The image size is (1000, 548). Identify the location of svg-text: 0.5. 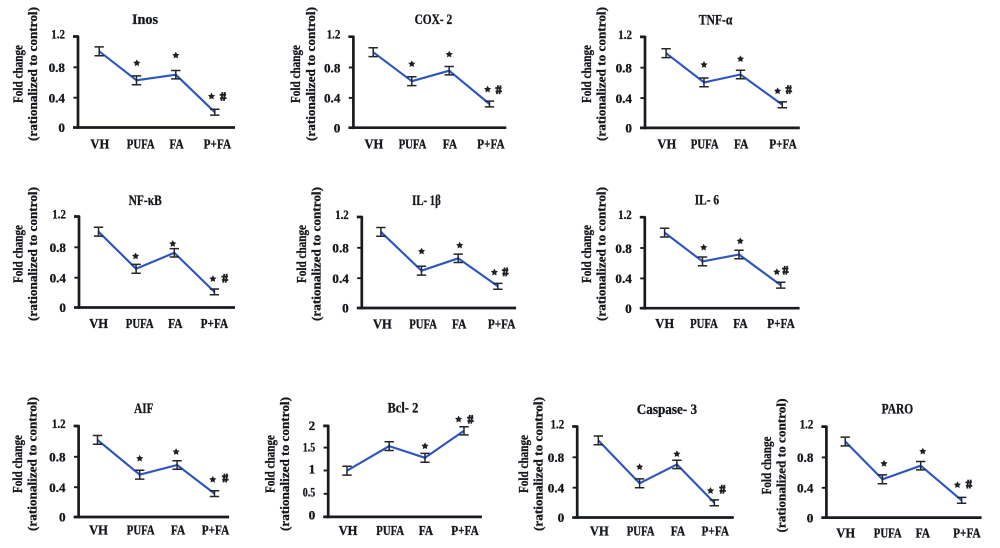
(309, 492).